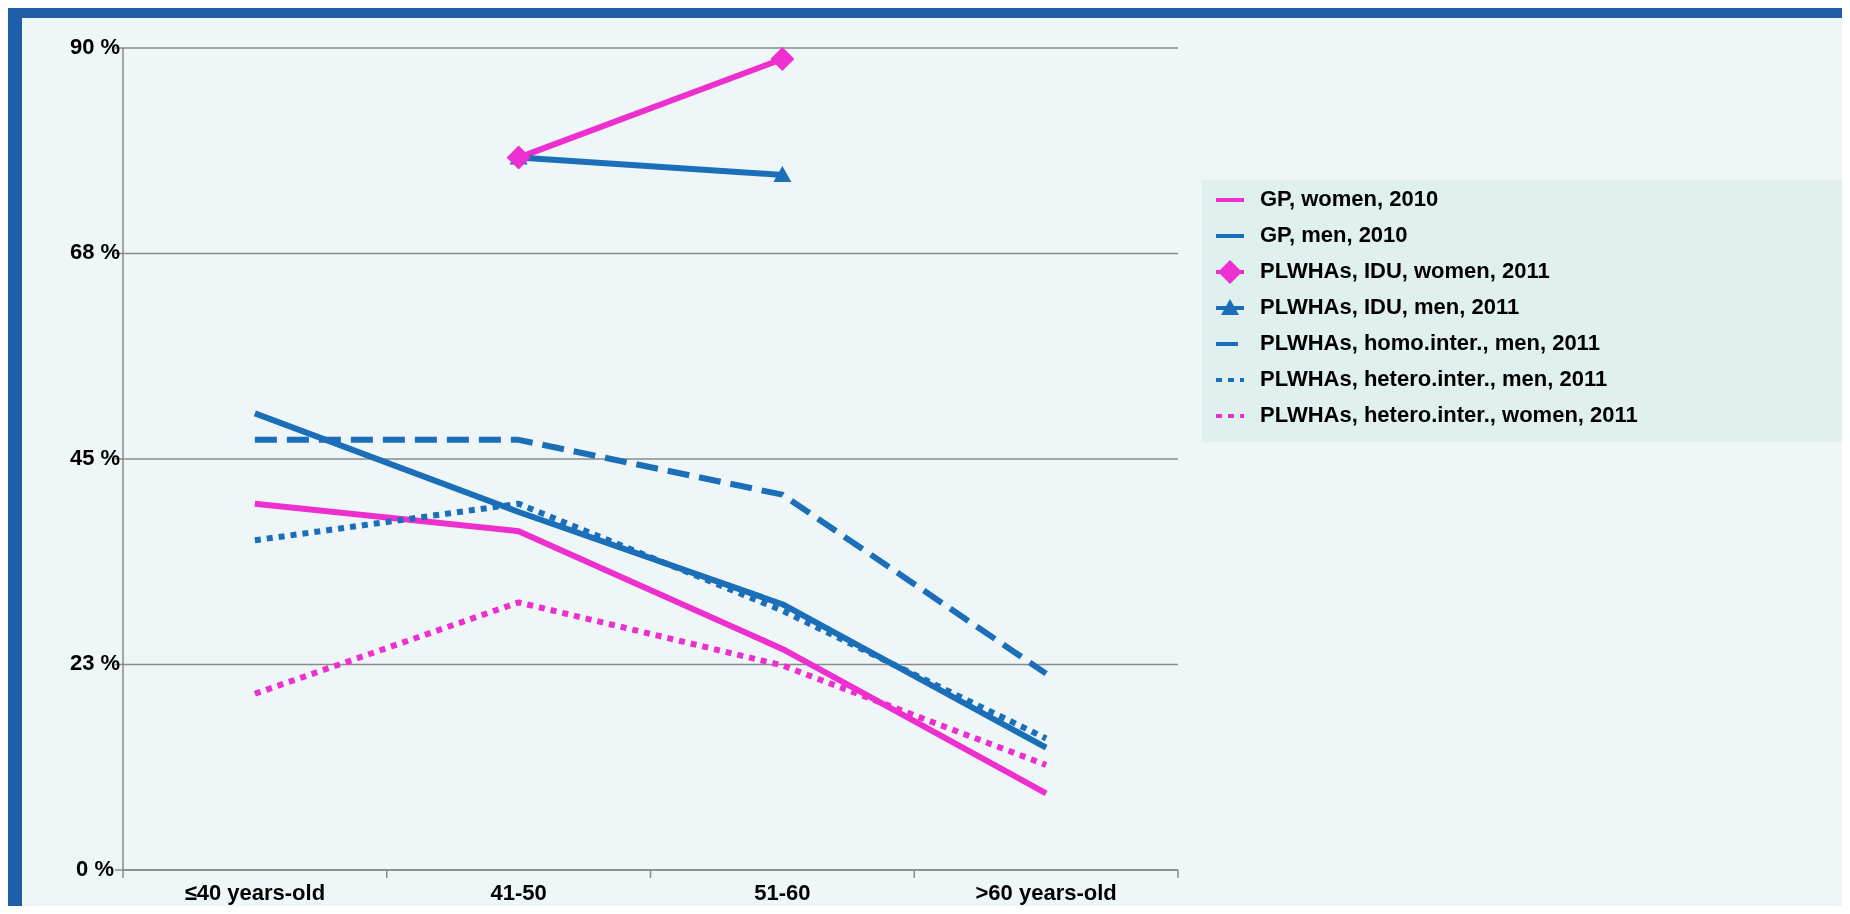 The width and height of the screenshot is (1850, 914). I want to click on y-tick-label: 23 %, so click(95, 663).